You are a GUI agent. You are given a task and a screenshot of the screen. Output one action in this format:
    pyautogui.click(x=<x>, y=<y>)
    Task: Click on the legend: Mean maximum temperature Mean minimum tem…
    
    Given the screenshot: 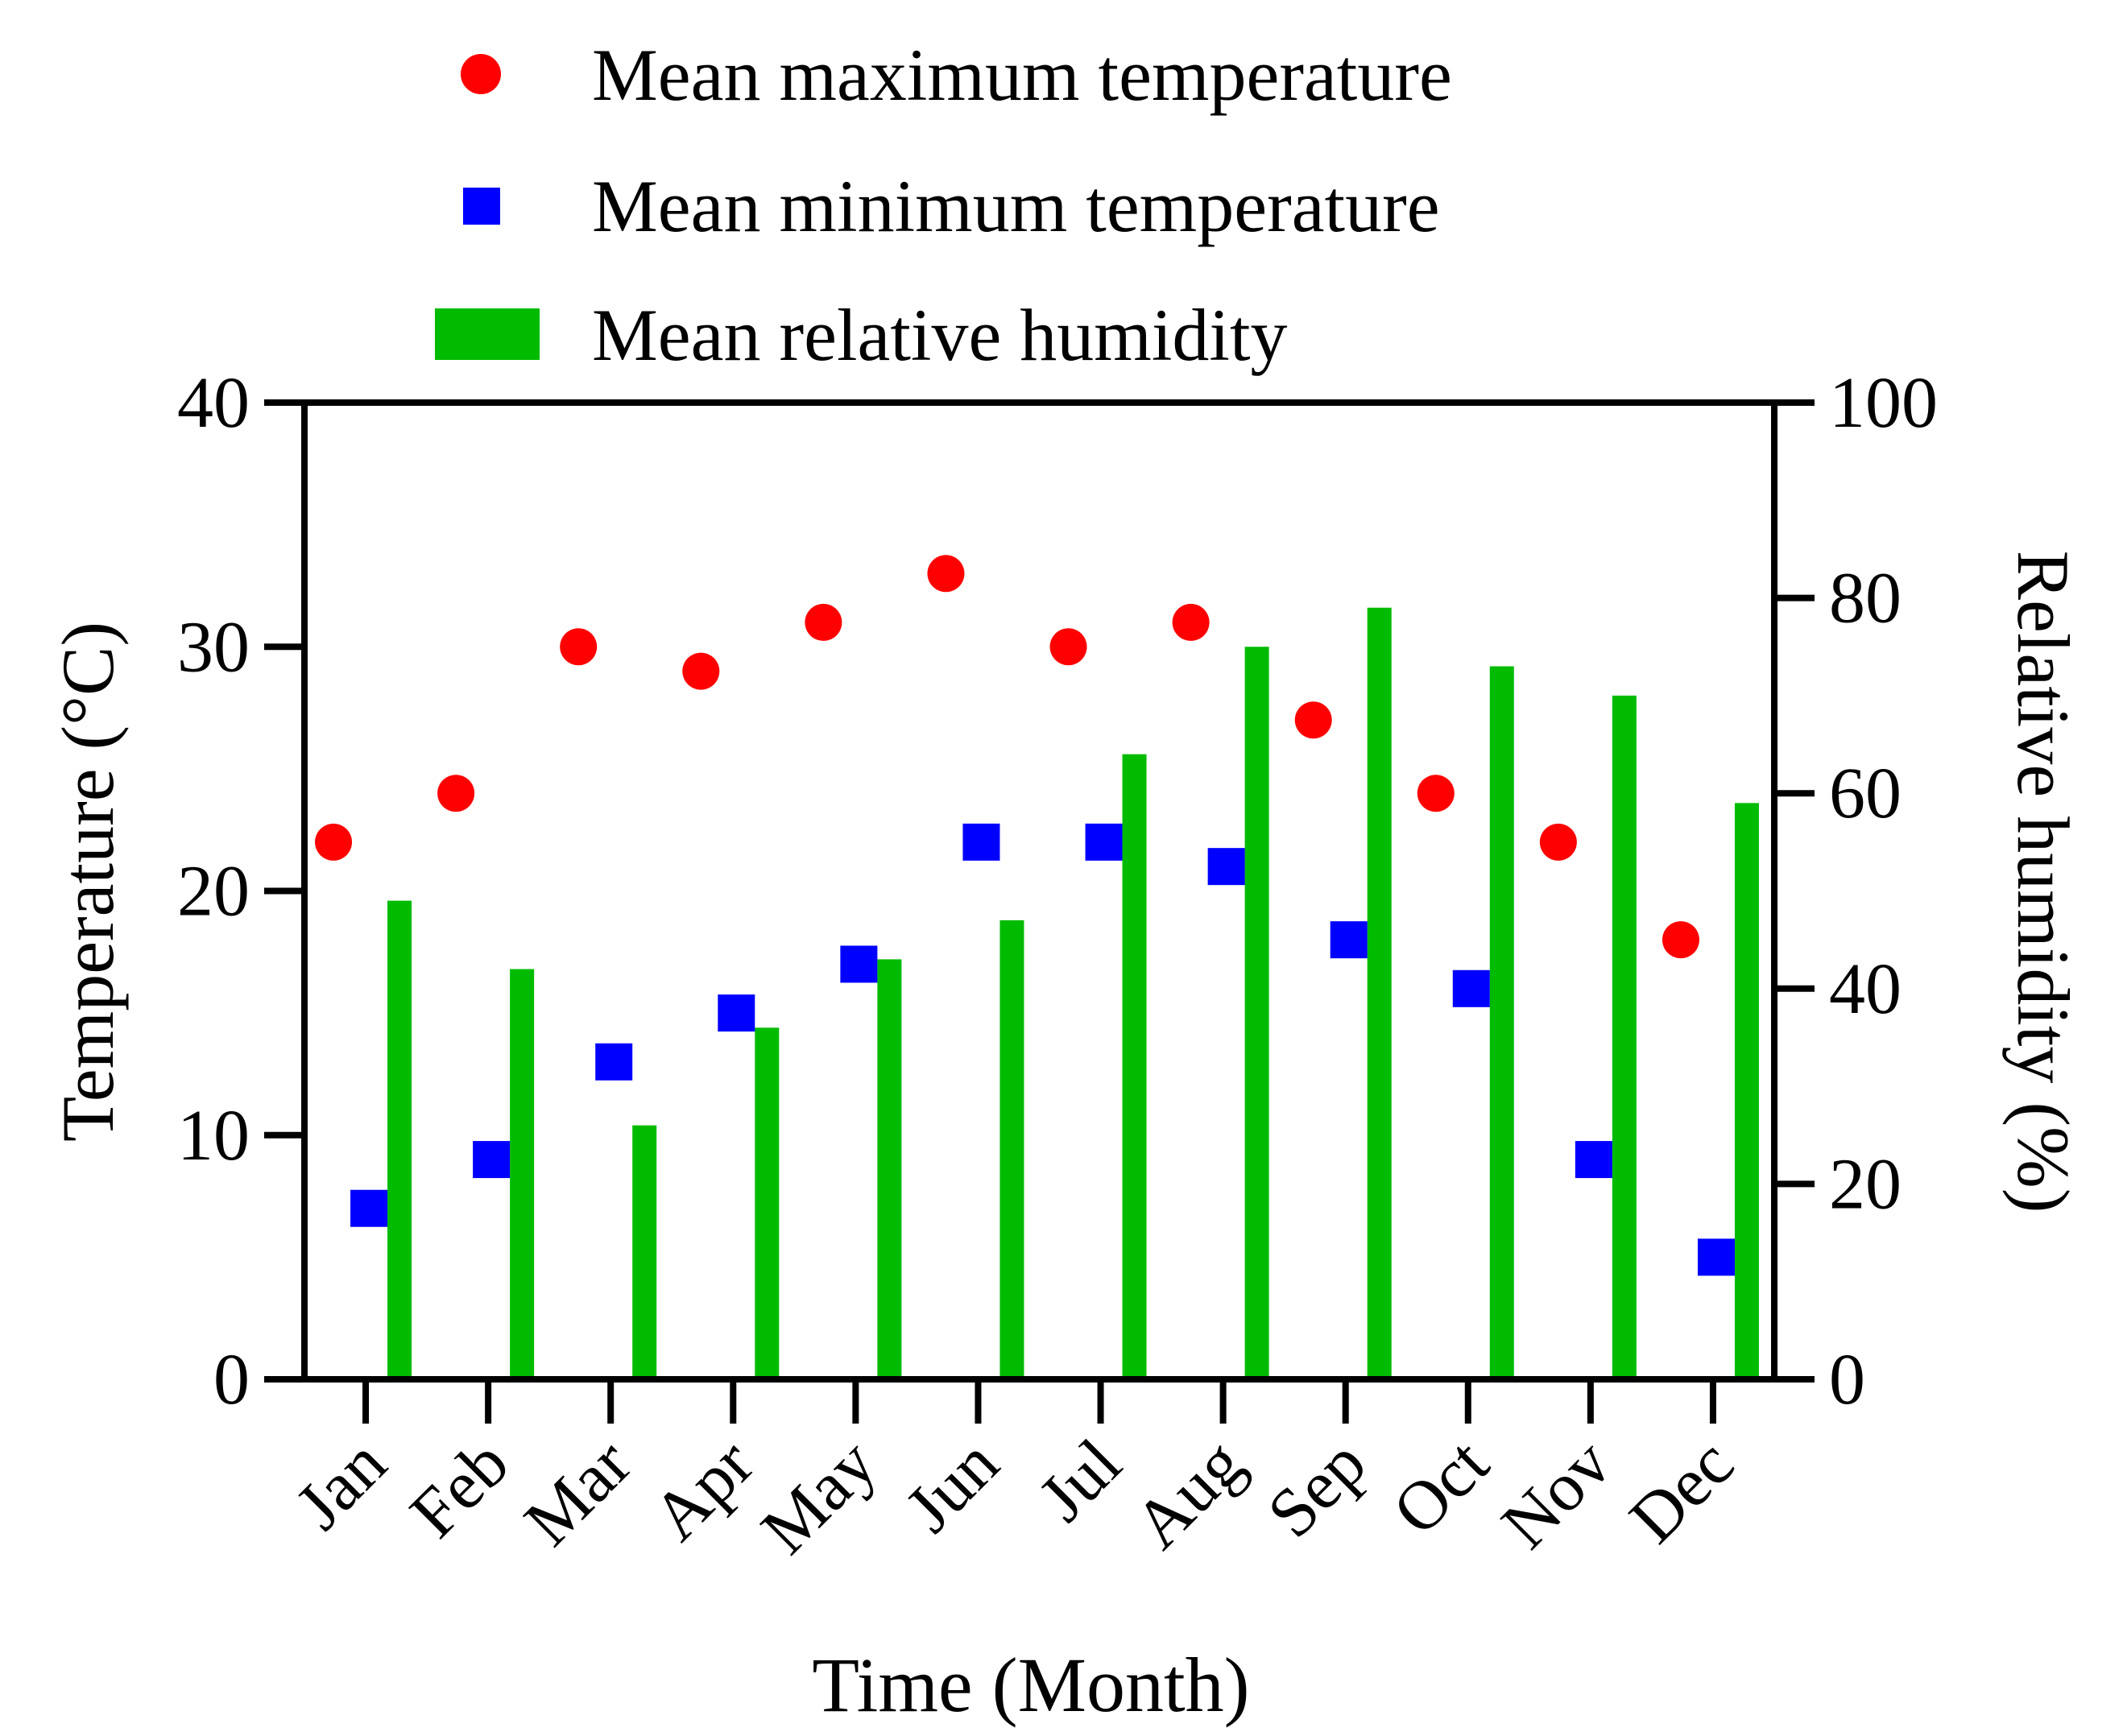 What is the action you would take?
    pyautogui.click(x=944, y=205)
    